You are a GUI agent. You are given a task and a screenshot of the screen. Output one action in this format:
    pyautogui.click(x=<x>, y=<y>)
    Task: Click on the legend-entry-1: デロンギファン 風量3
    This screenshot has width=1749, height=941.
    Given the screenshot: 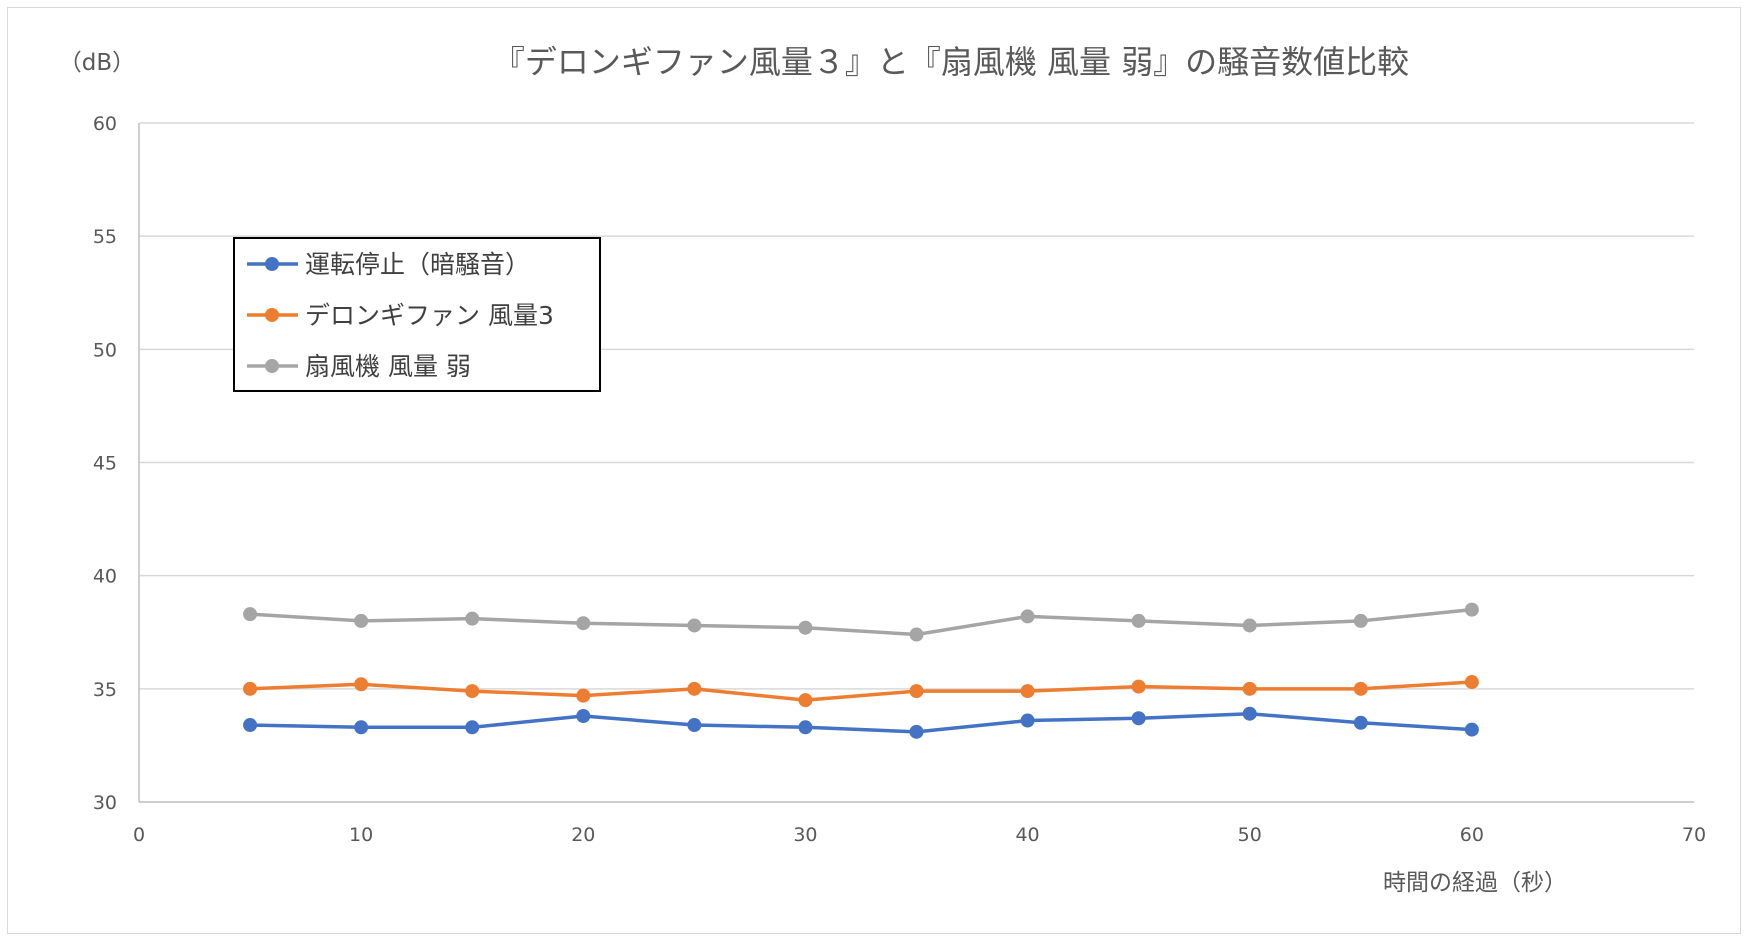 What is the action you would take?
    pyautogui.click(x=400, y=315)
    